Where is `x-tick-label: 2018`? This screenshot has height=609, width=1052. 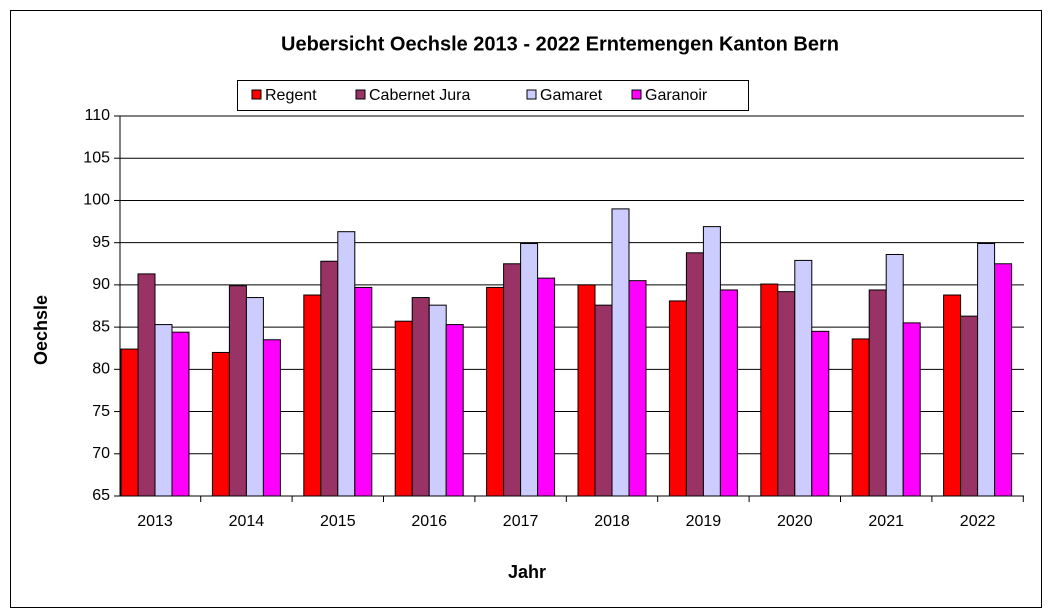
x-tick-label: 2018 is located at coordinates (612, 521).